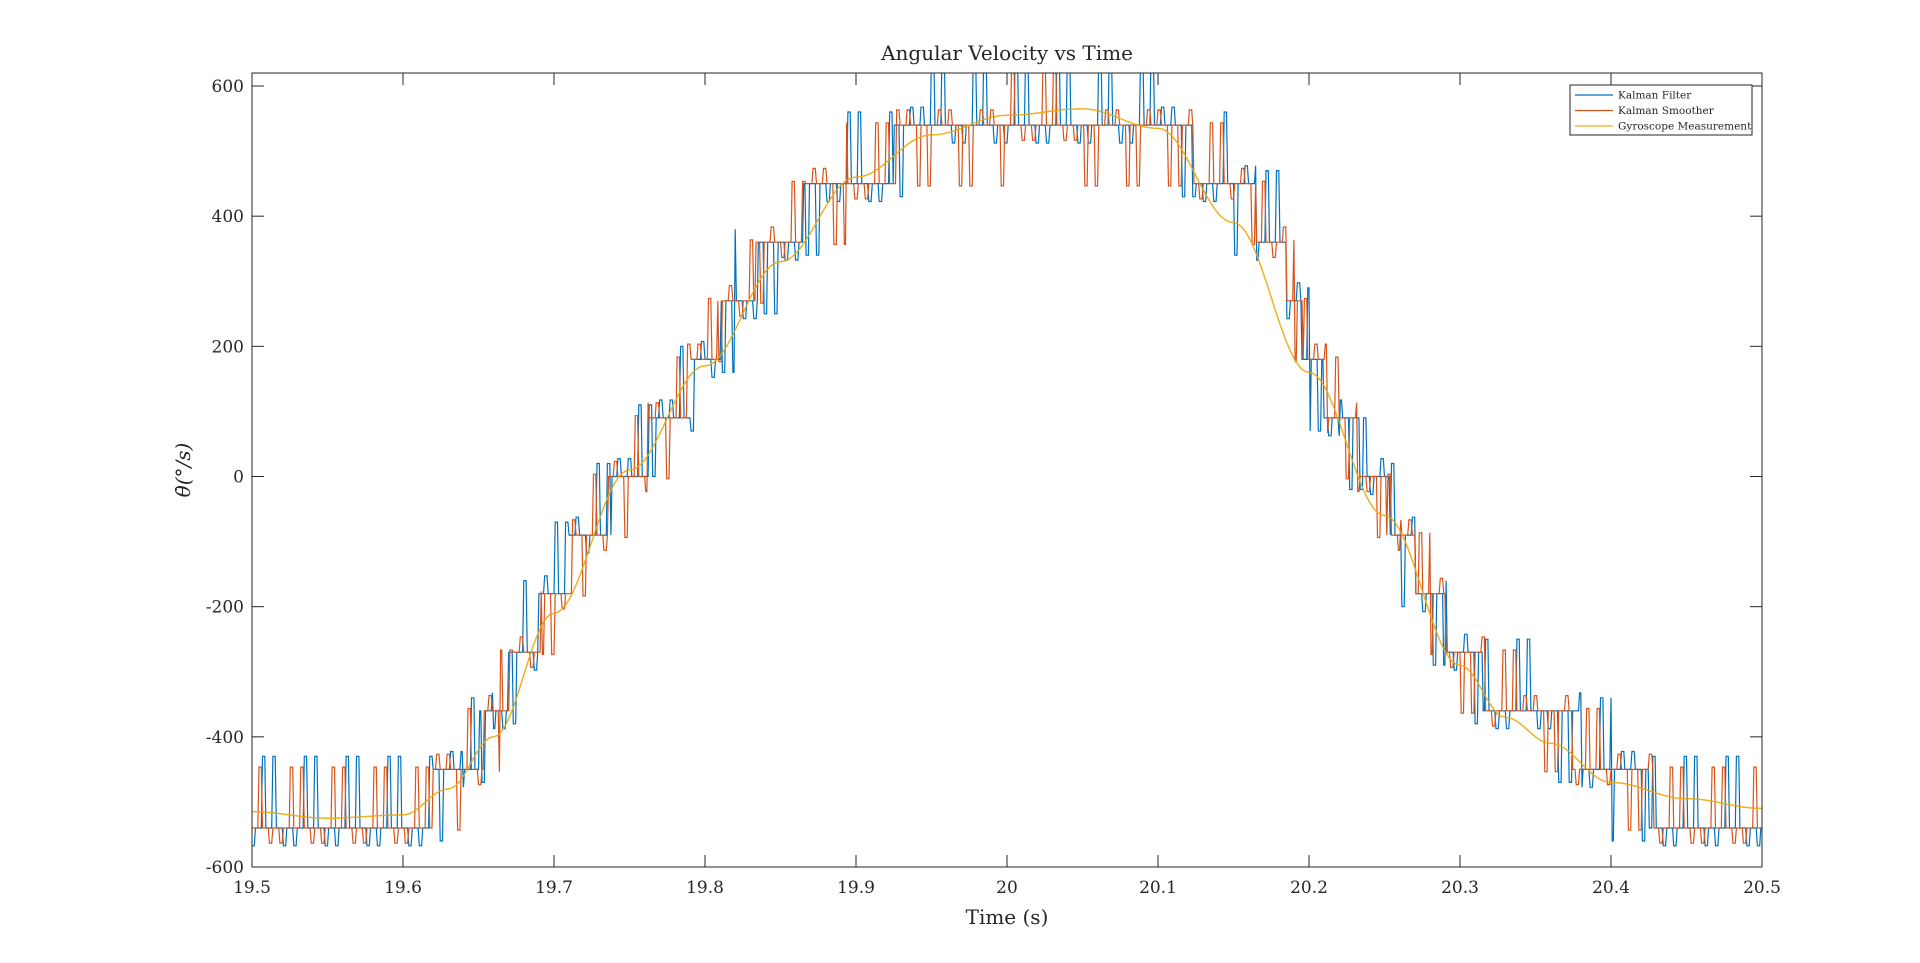 The height and width of the screenshot is (963, 1920). What do you see at coordinates (1611, 888) in the screenshot?
I see `x-tick-label: 20.4` at bounding box center [1611, 888].